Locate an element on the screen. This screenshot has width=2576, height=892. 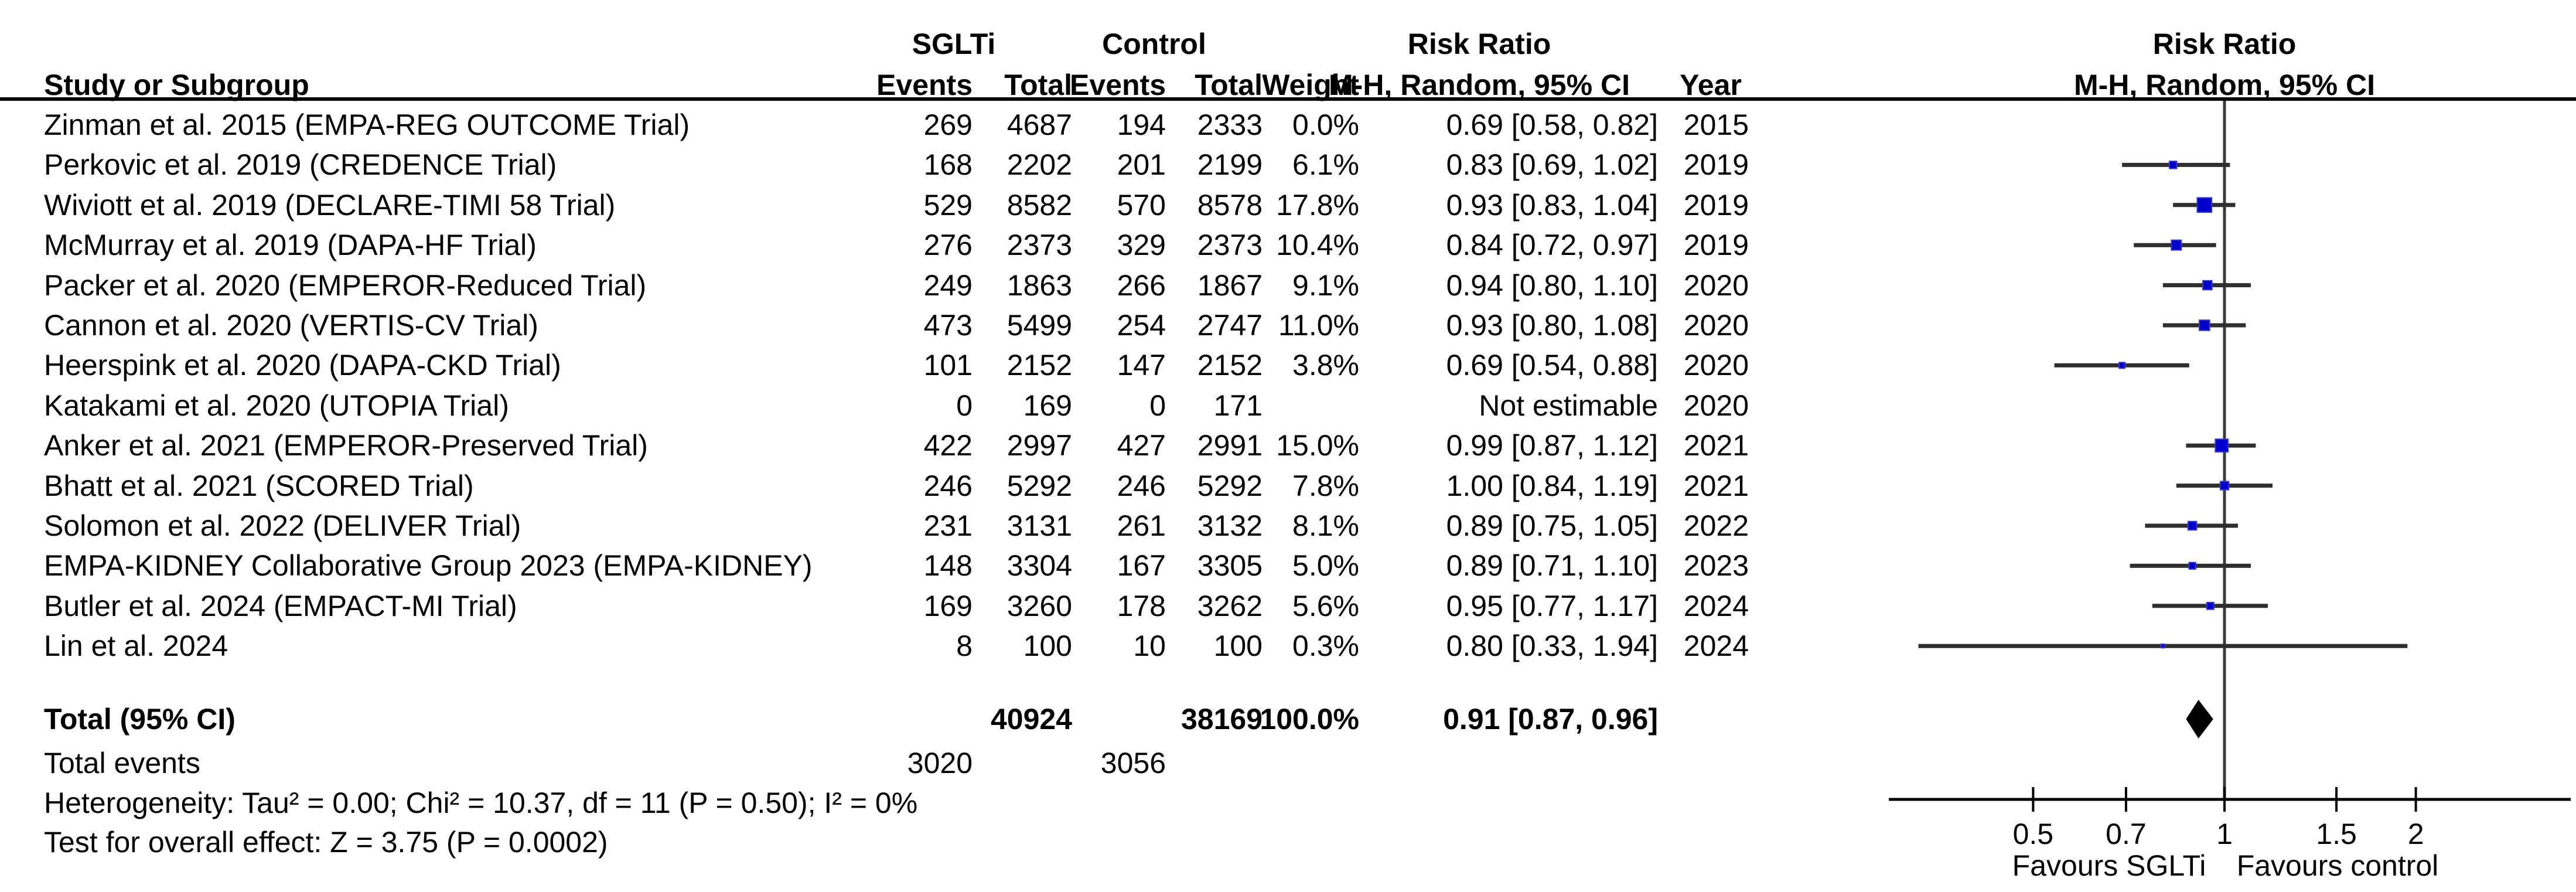
weight-value: 10.4% is located at coordinates (1317, 245).